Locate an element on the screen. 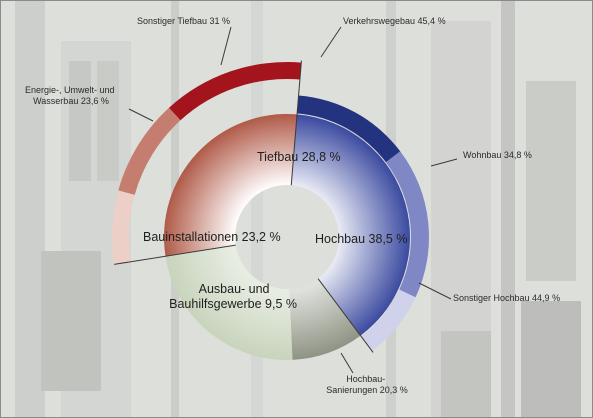  label-tiefbau: Tiefbau 28,8 % is located at coordinates (299, 157).